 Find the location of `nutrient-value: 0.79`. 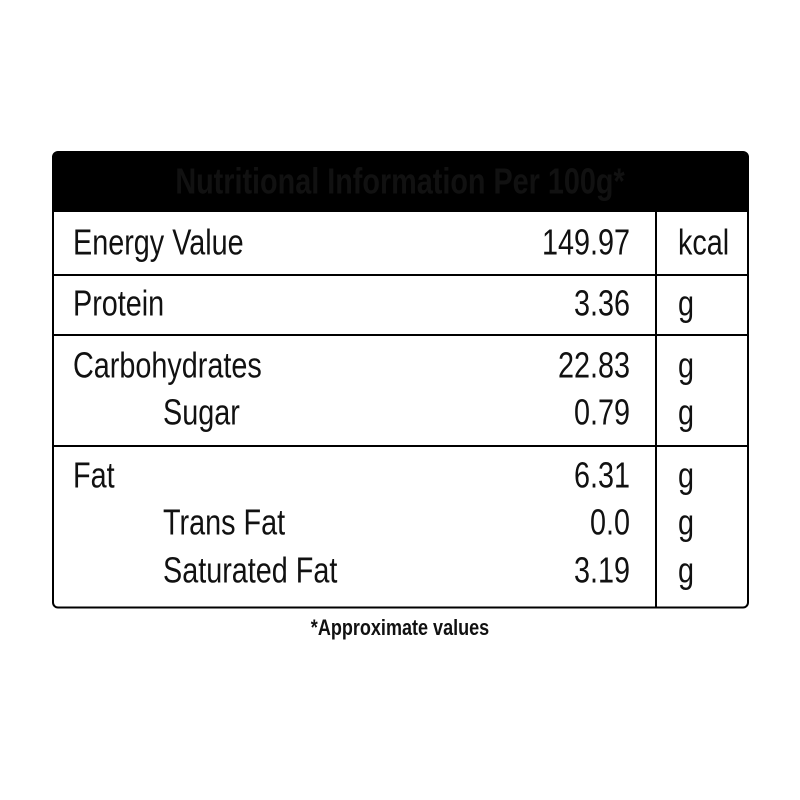

nutrient-value: 0.79 is located at coordinates (602, 411).